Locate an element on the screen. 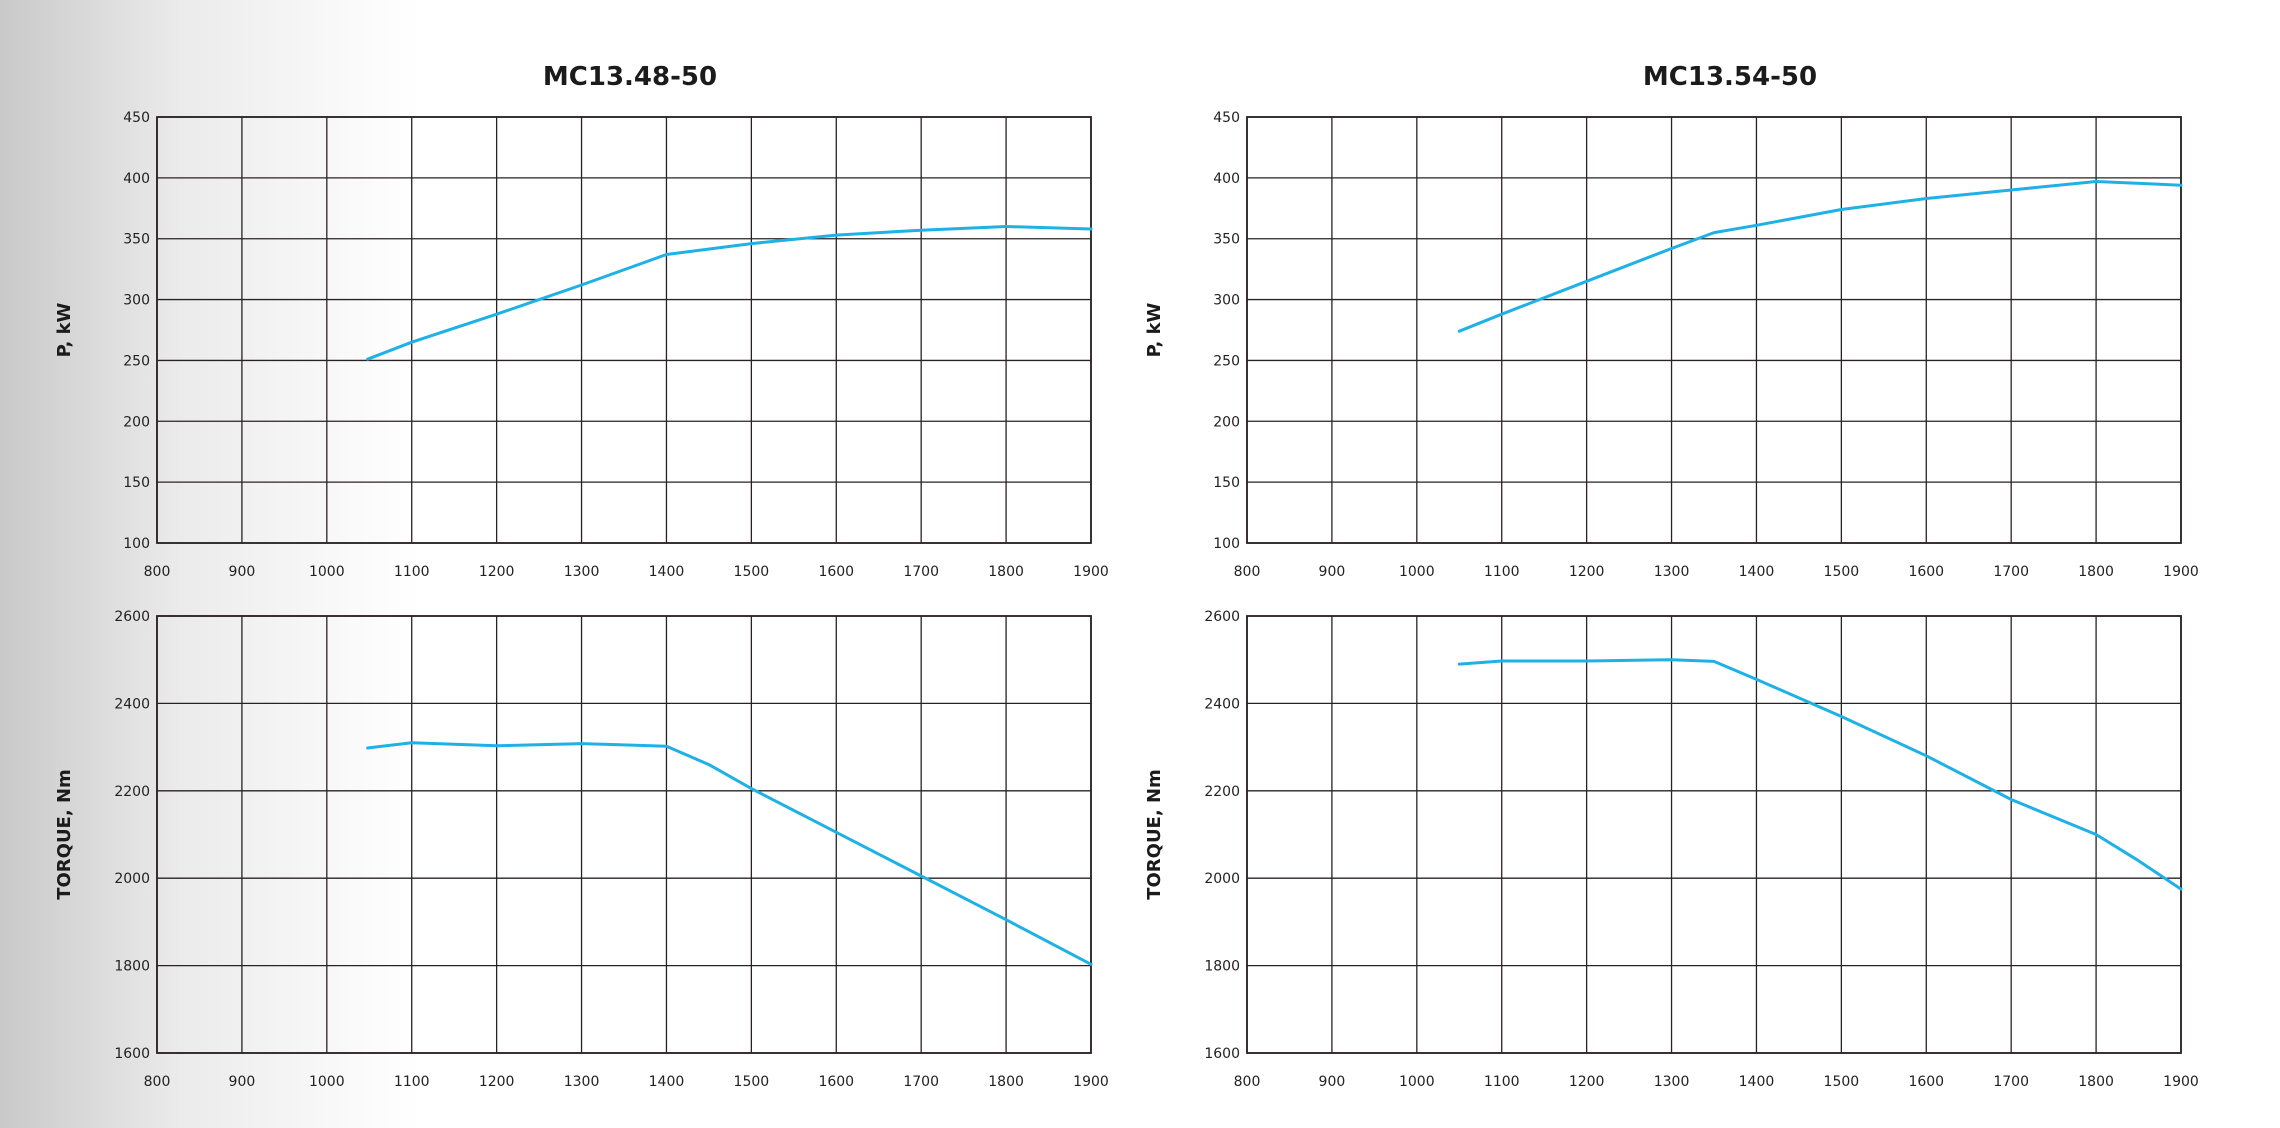  chart-title-mc13-54-50: MC13.54-50 is located at coordinates (1730, 77).